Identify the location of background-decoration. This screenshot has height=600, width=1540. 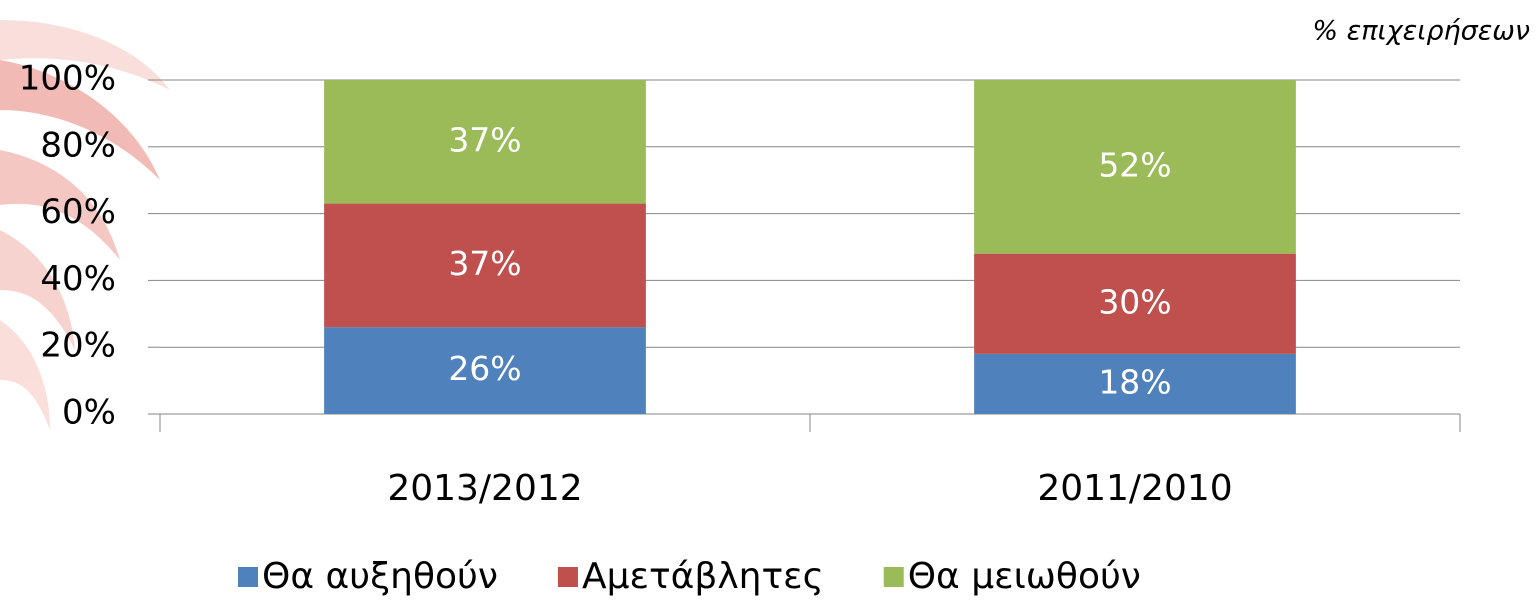
(85, 225).